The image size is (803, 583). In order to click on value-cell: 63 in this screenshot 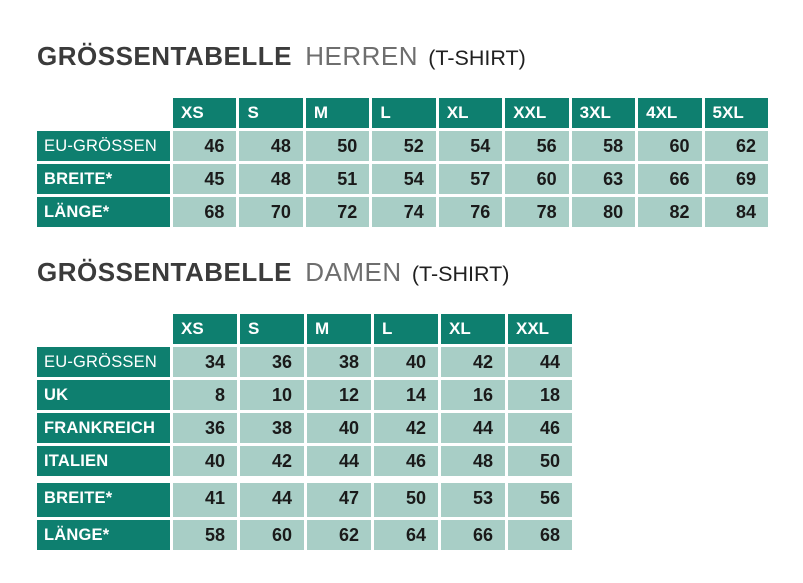, I will do `click(603, 179)`.